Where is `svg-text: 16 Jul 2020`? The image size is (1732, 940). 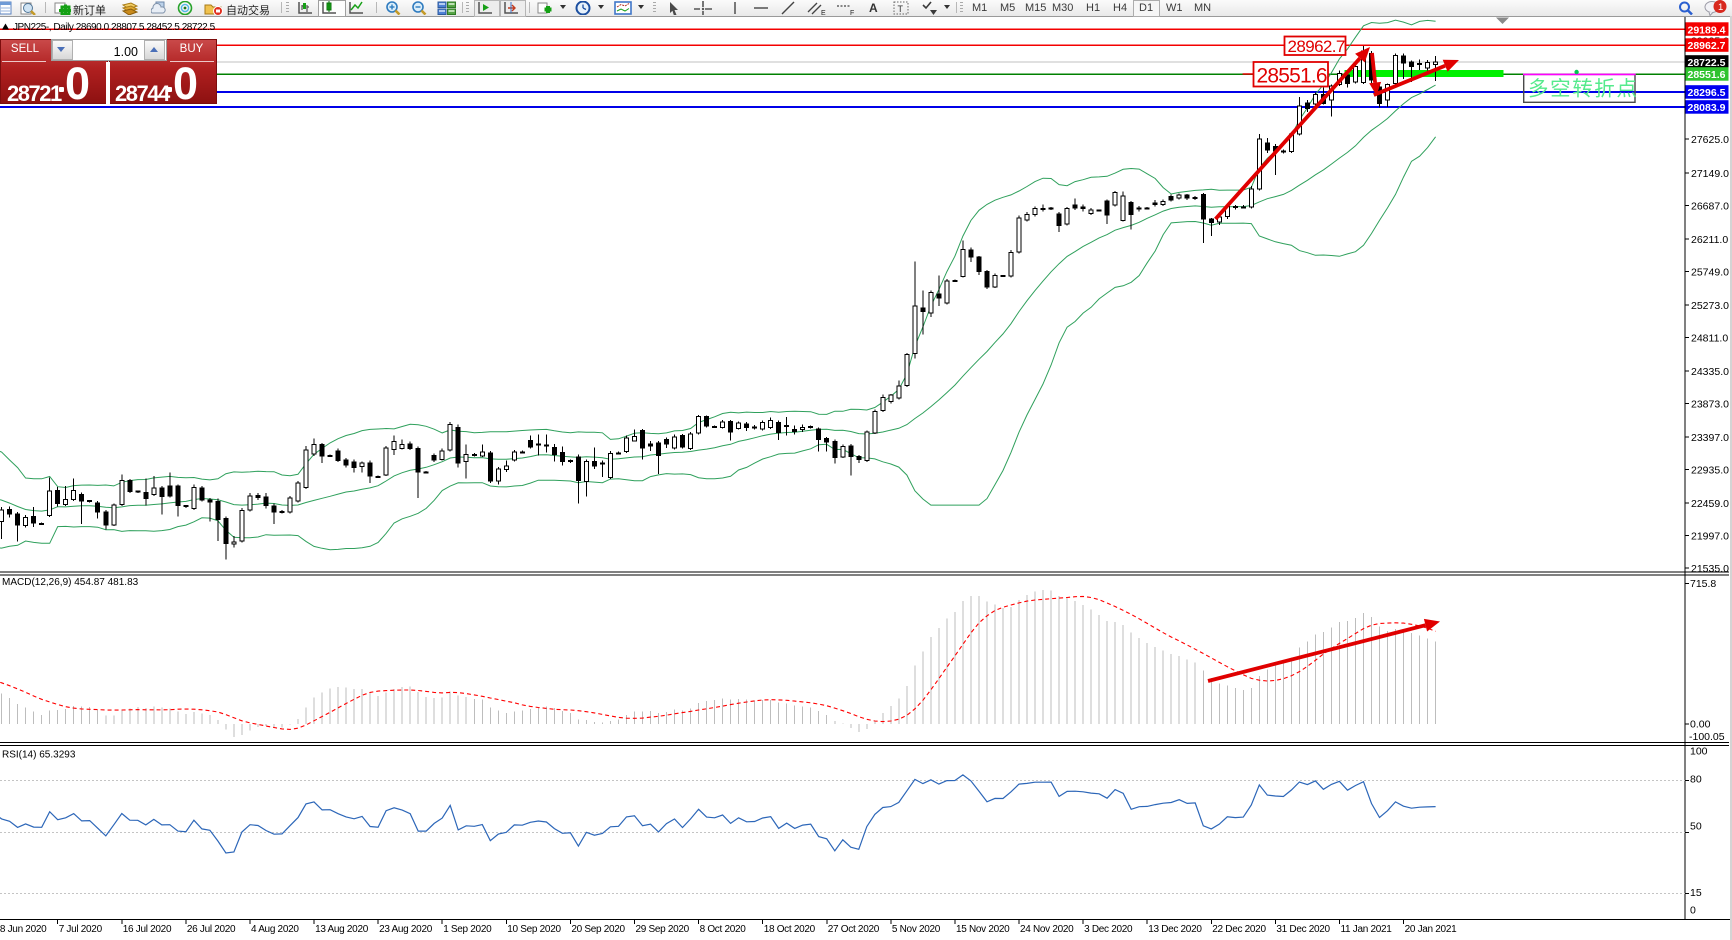
svg-text: 16 Jul 2020 is located at coordinates (147, 929).